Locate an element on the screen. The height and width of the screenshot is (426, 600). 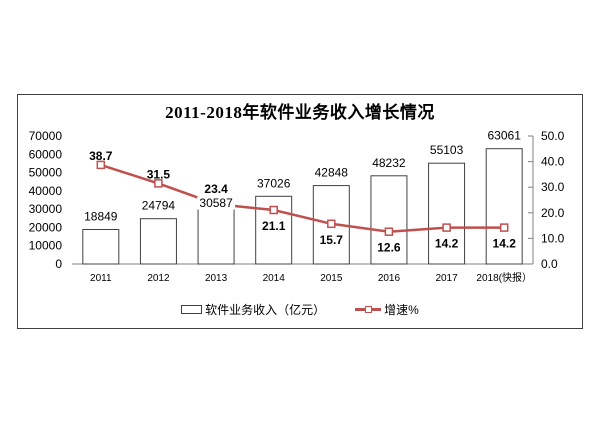
legend-item-revenue: 软件业务收入（亿元） is located at coordinates (253, 309).